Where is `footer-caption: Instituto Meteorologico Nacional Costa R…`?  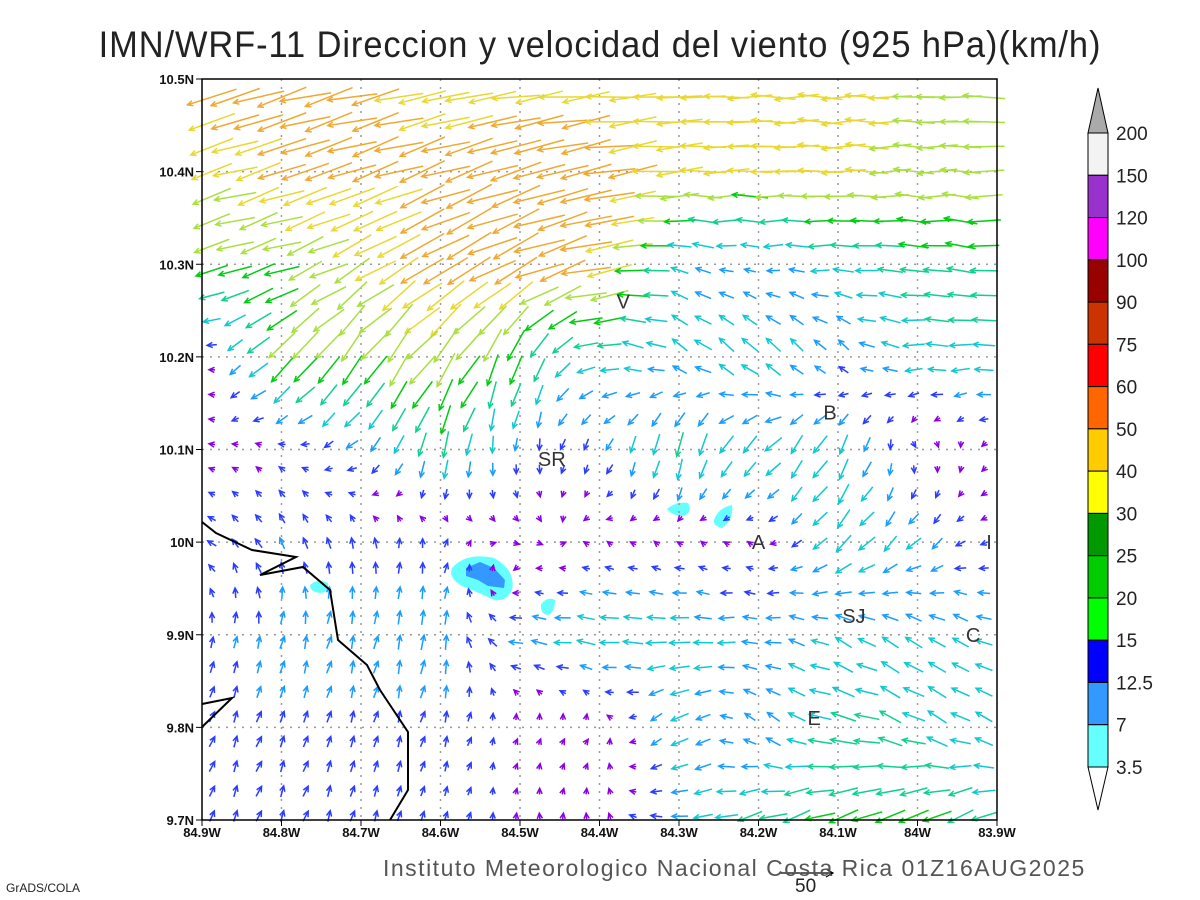
footer-caption: Instituto Meteorologico Nacional Costa R… is located at coordinates (734, 868).